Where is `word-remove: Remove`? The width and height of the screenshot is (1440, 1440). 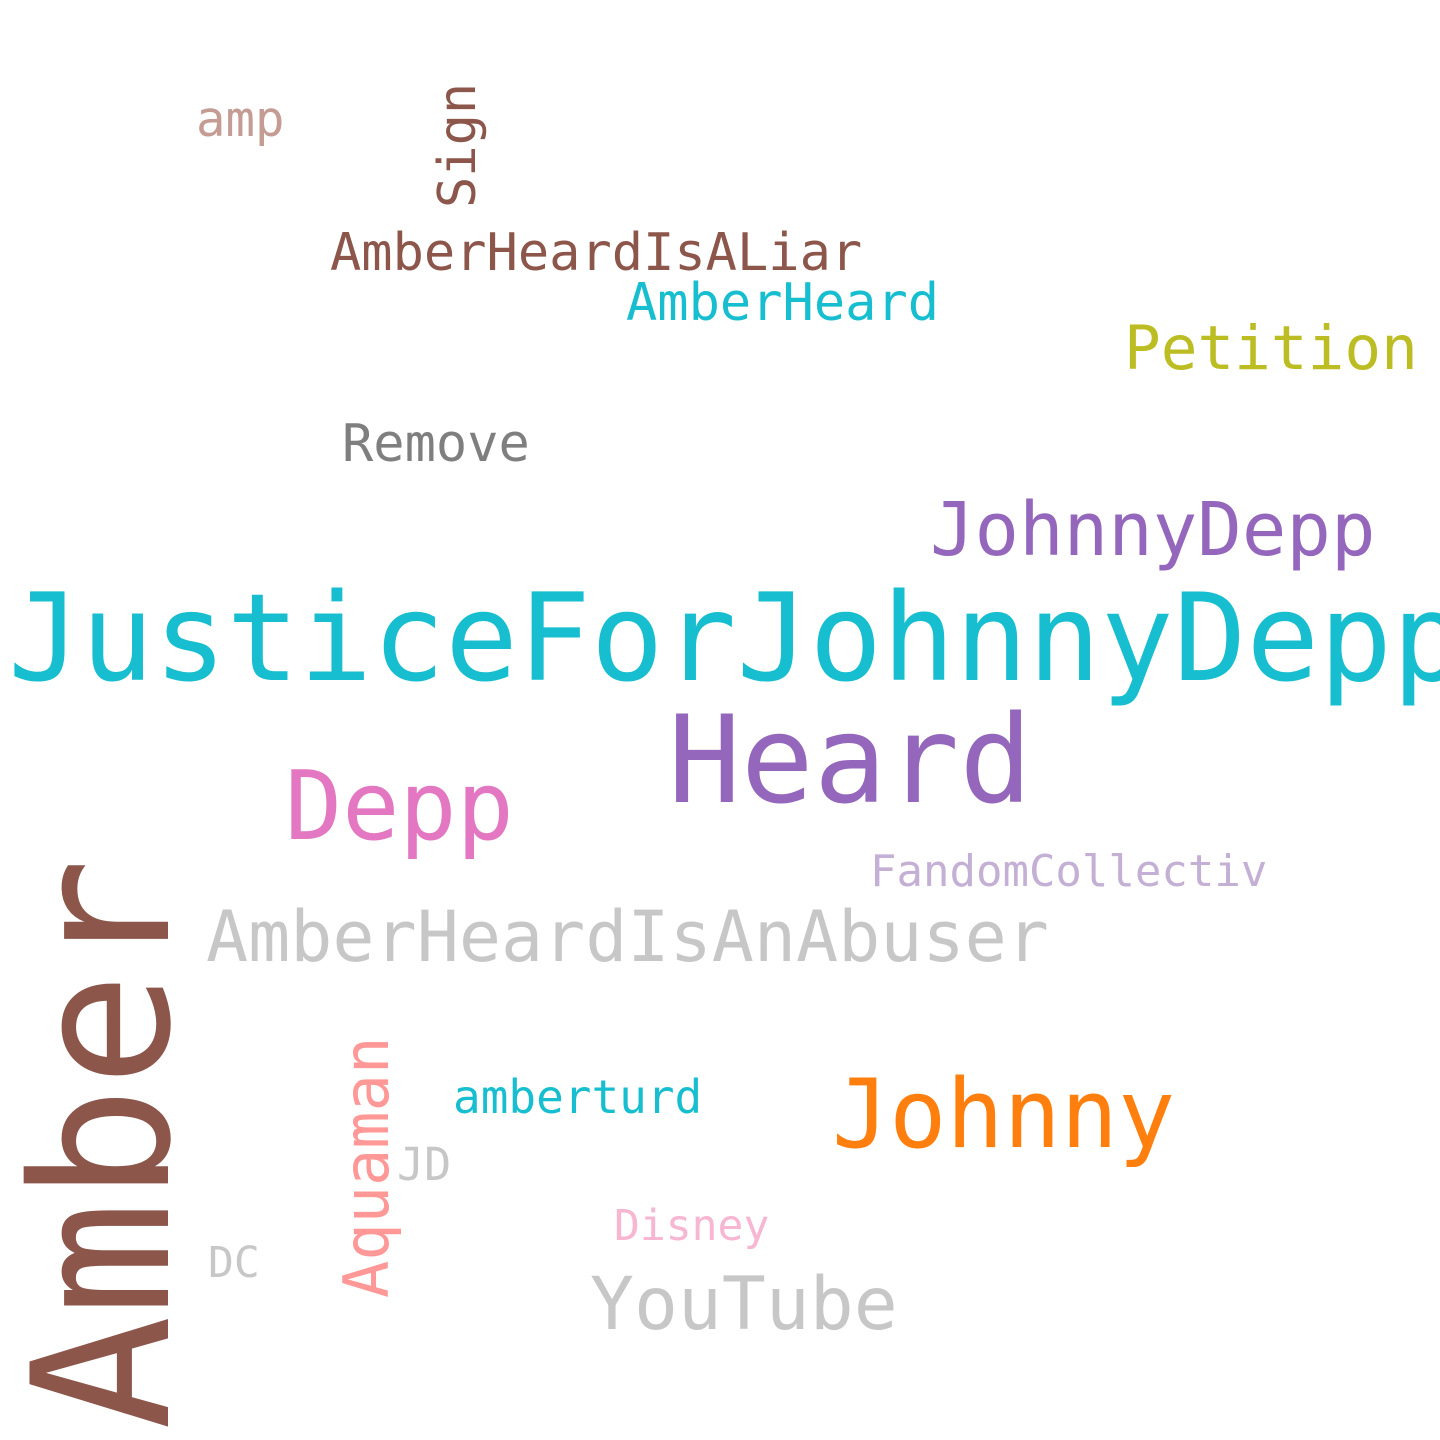
word-remove: Remove is located at coordinates (436, 444).